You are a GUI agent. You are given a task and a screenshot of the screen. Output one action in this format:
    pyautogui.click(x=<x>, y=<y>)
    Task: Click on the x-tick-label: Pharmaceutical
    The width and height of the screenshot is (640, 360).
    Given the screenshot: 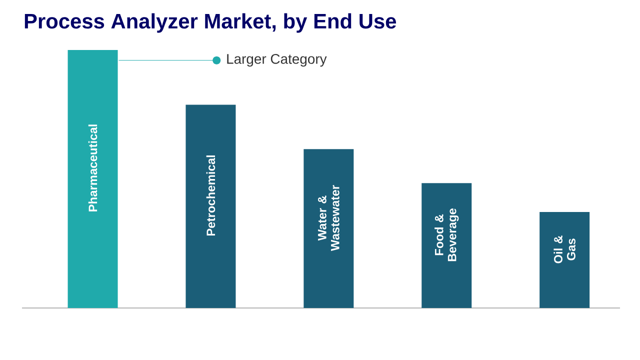 What is the action you would take?
    pyautogui.click(x=93, y=168)
    